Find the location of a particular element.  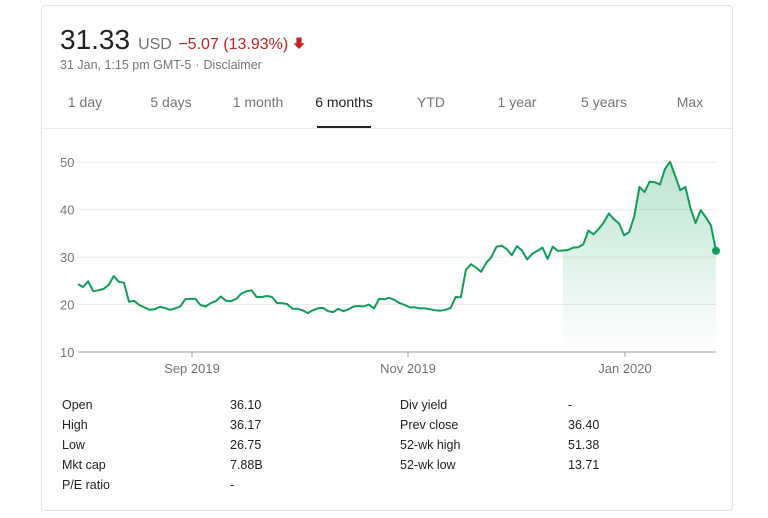

stat-row-open: Open 36.10 is located at coordinates (222, 408).